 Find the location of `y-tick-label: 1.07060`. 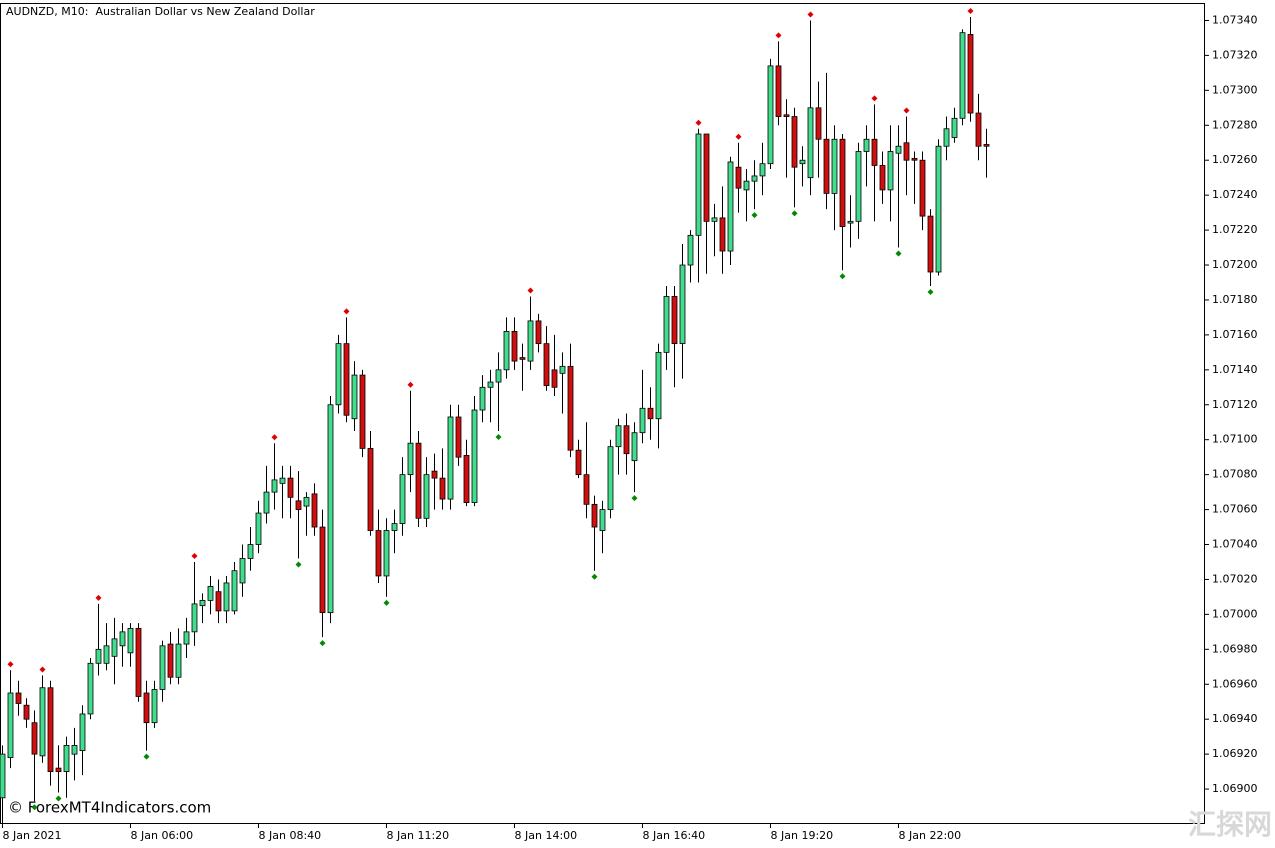

y-tick-label: 1.07060 is located at coordinates (1235, 509).